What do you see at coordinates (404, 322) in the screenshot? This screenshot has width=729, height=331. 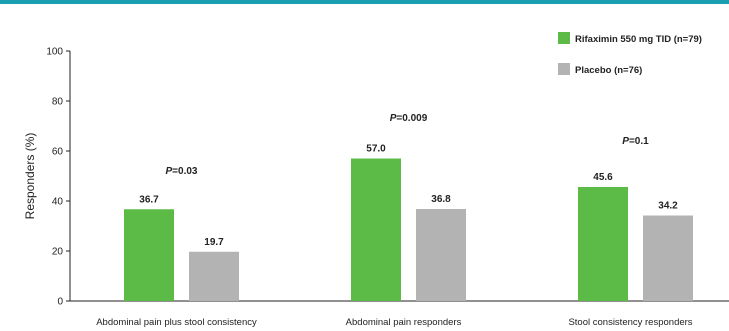 I see `category-label: Abdominal pain responders` at bounding box center [404, 322].